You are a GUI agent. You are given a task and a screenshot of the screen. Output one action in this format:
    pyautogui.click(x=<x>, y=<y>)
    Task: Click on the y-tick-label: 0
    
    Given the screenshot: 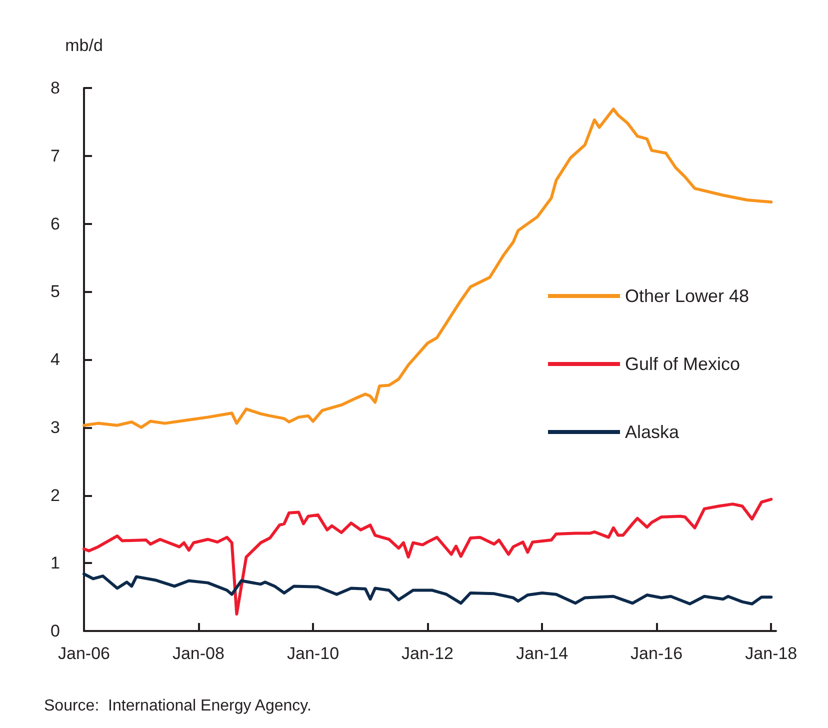 What is the action you would take?
    pyautogui.click(x=55, y=631)
    